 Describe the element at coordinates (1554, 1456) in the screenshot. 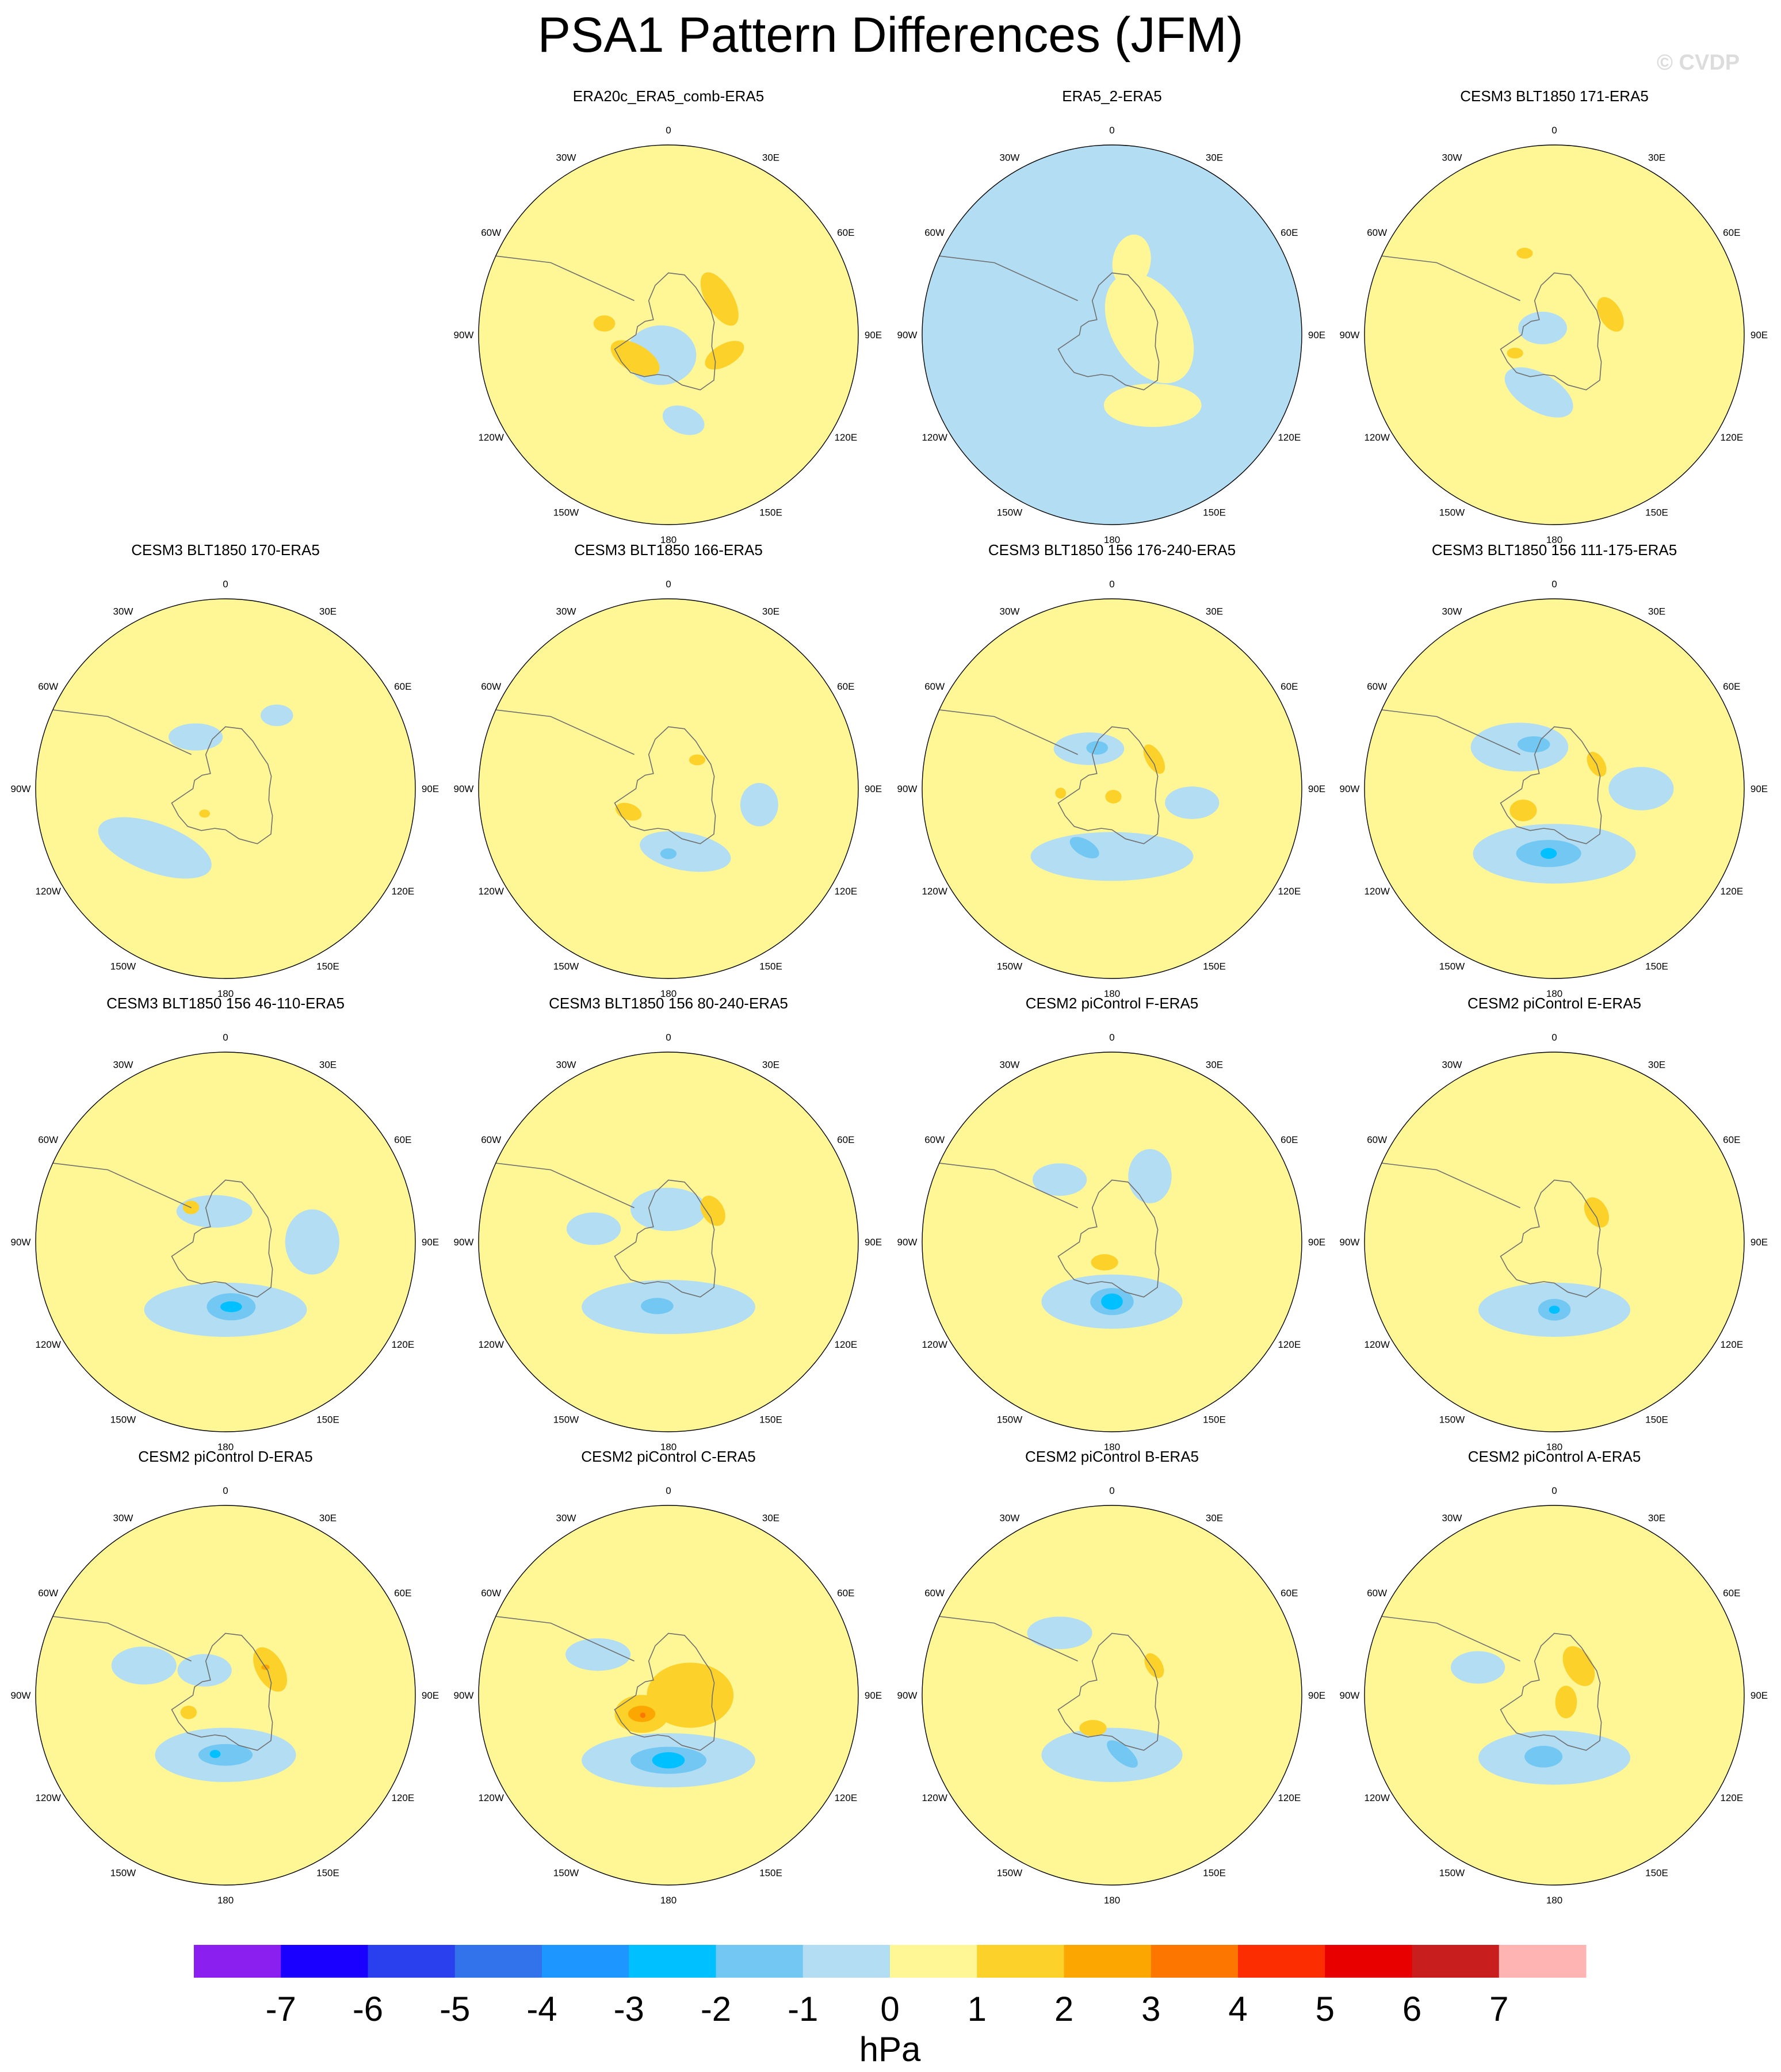

I see `panel-title: CESM2 piControl A-ERA5` at that location.